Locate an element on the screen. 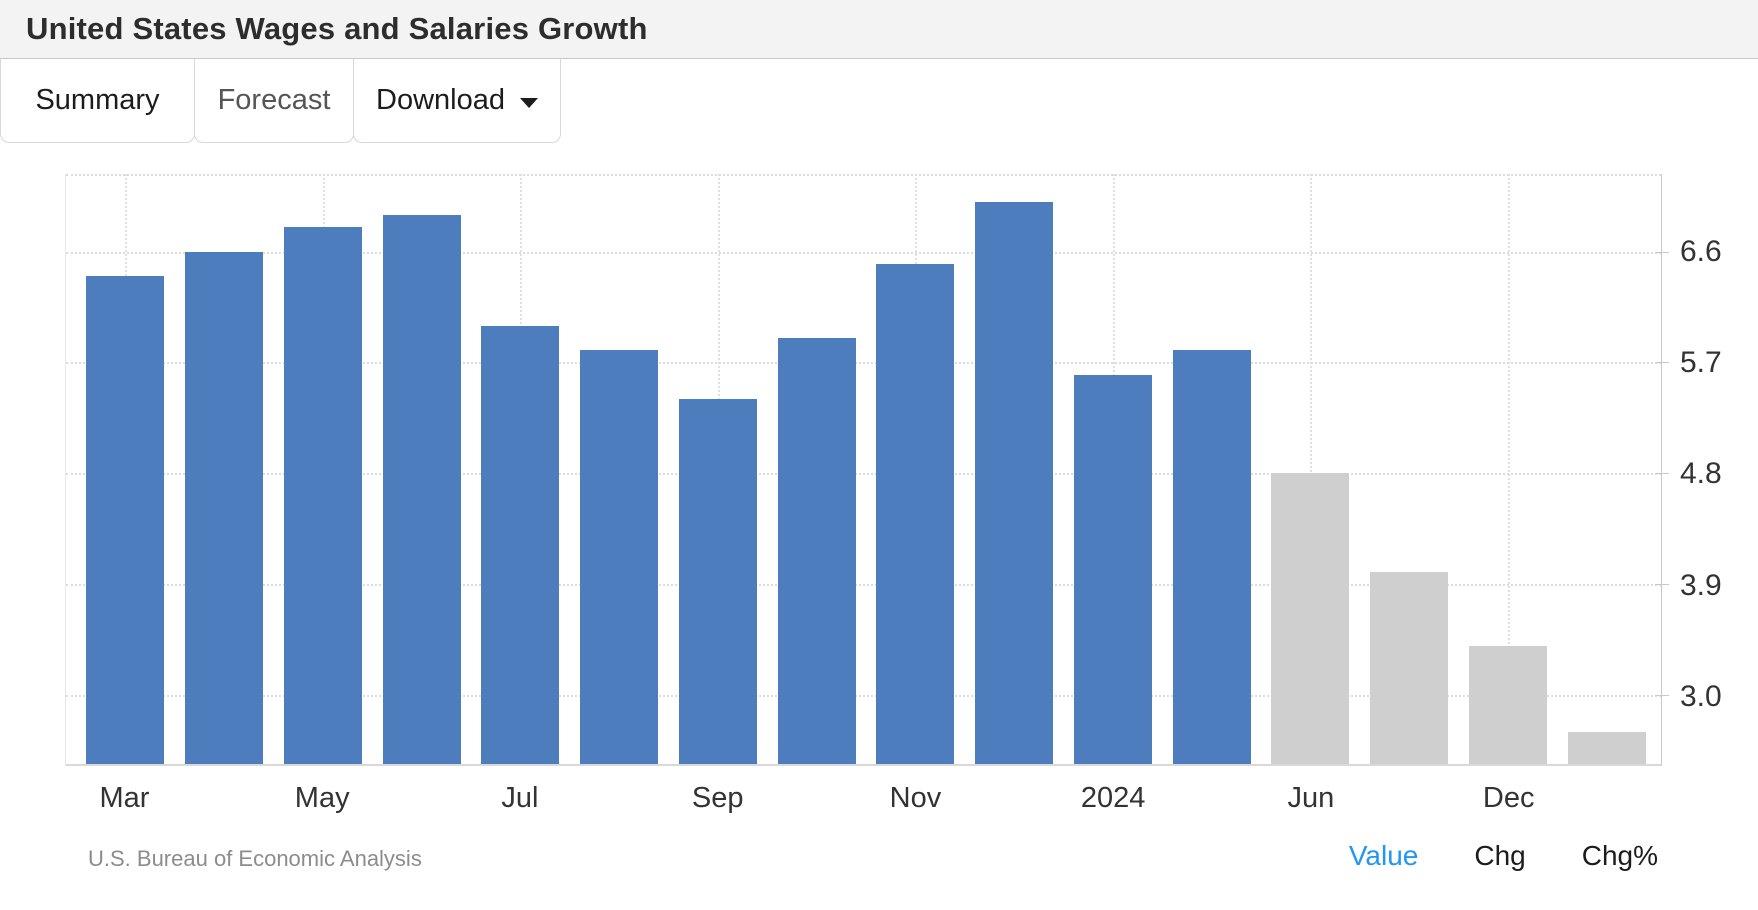 The image size is (1758, 910). bar-actual-aug-2023 is located at coordinates (619, 557).